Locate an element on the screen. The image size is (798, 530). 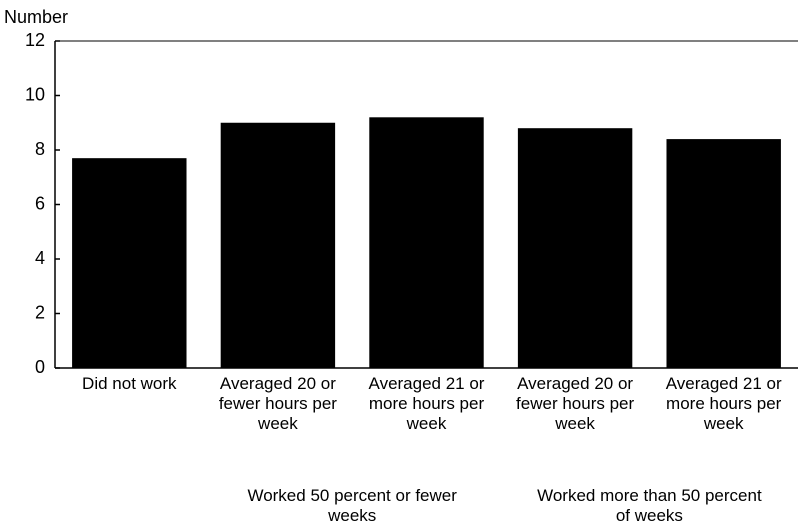
y-tick-label: 2 is located at coordinates (40, 312).